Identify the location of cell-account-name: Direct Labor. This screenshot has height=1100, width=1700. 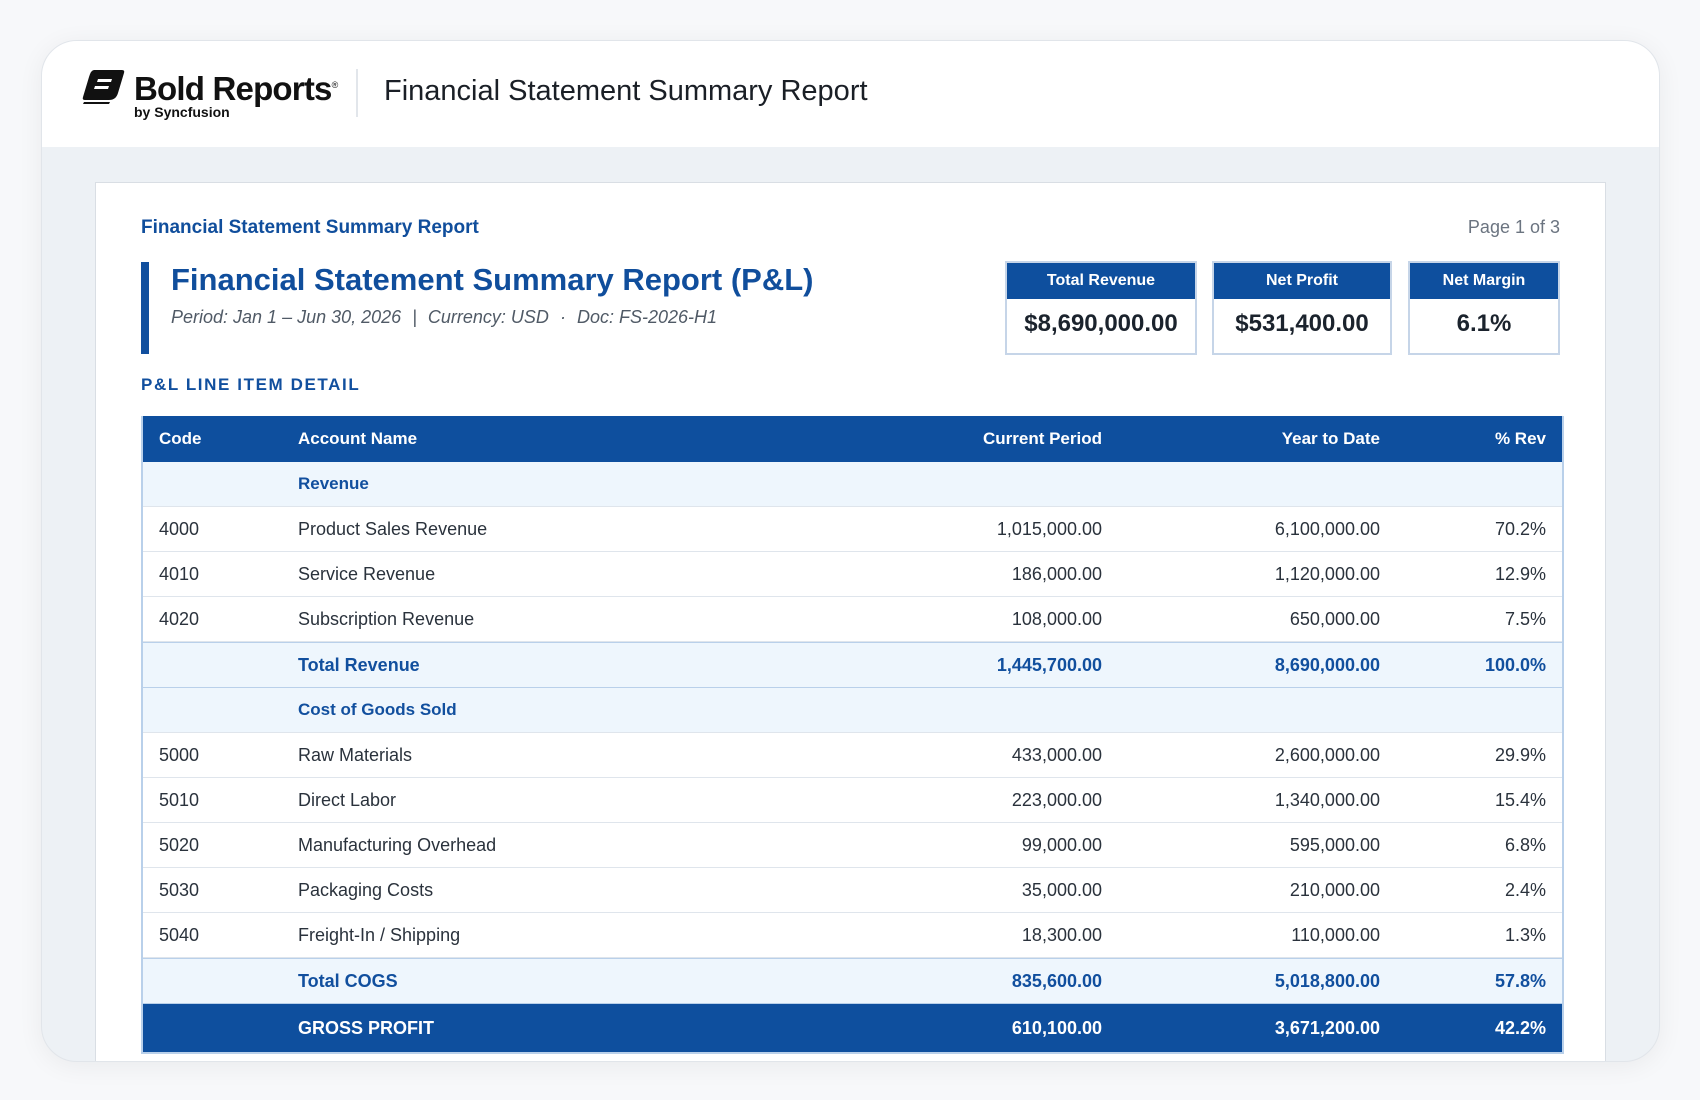
(347, 800).